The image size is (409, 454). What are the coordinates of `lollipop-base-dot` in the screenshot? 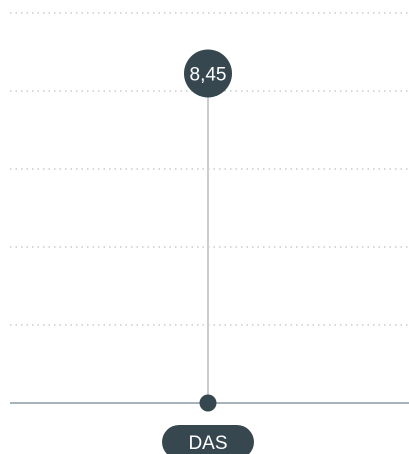 It's located at (208, 403).